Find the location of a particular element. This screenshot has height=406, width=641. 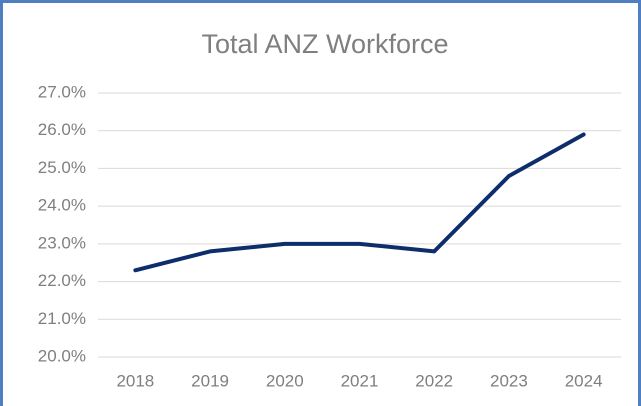

y-tick-label: 20.0% is located at coordinates (62, 355).